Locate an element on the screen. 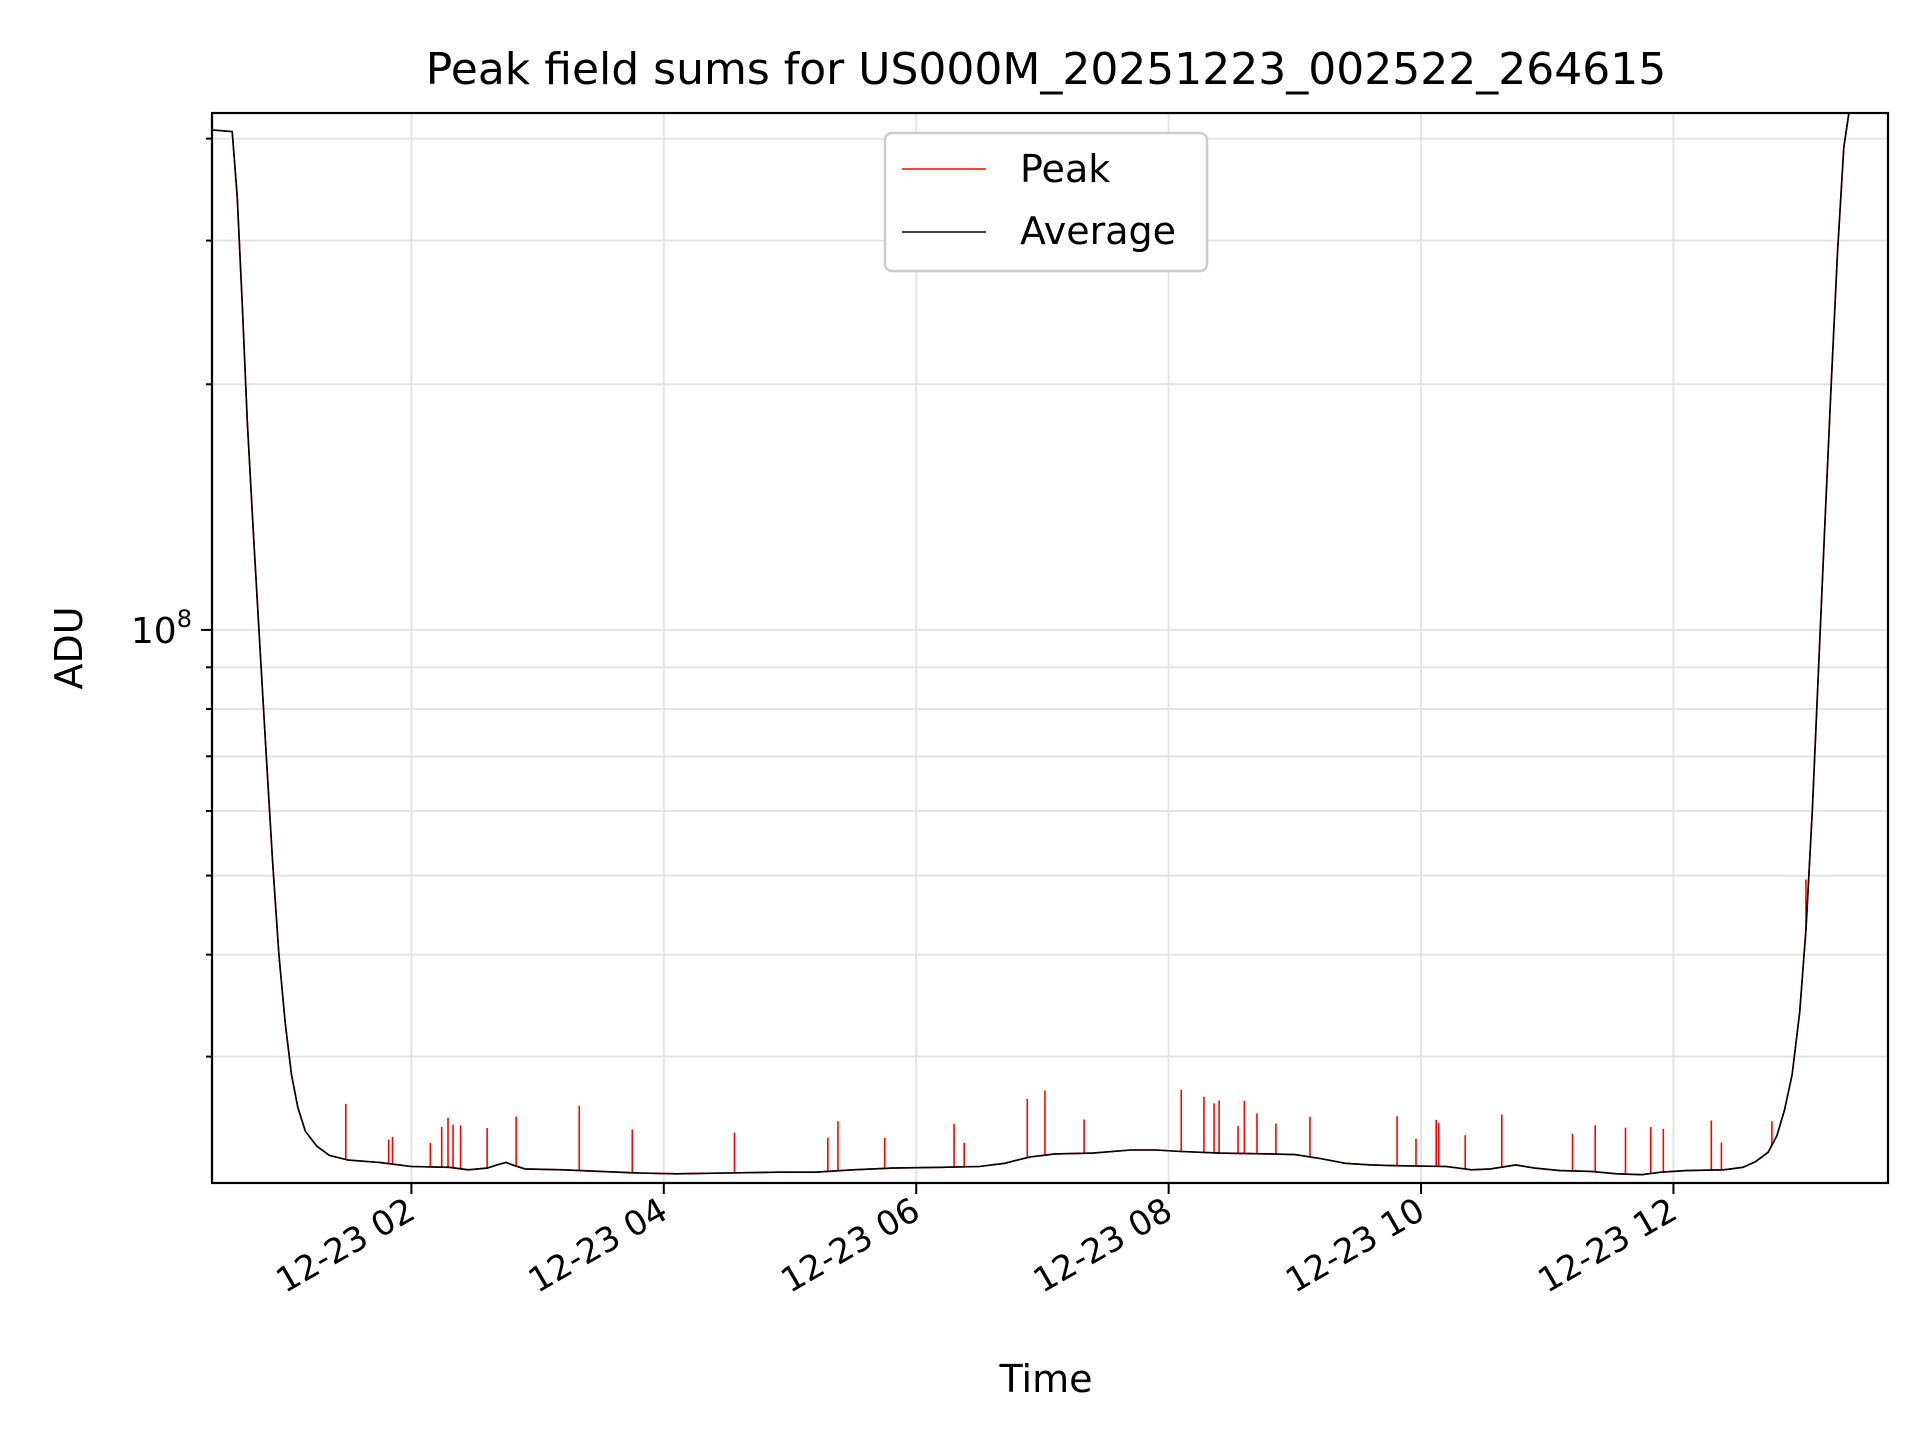  legend-peak-label: Peak is located at coordinates (1065, 169).